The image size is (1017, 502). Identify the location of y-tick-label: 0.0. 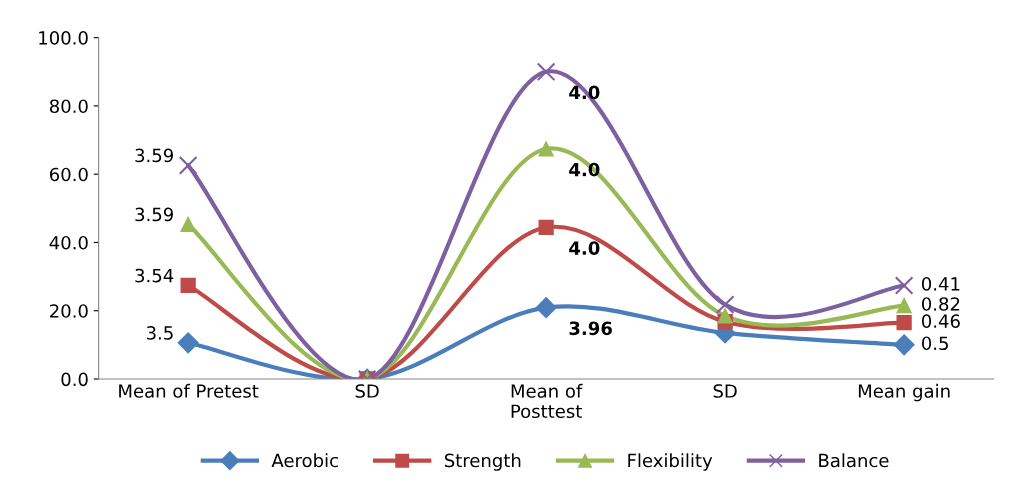
(74, 379).